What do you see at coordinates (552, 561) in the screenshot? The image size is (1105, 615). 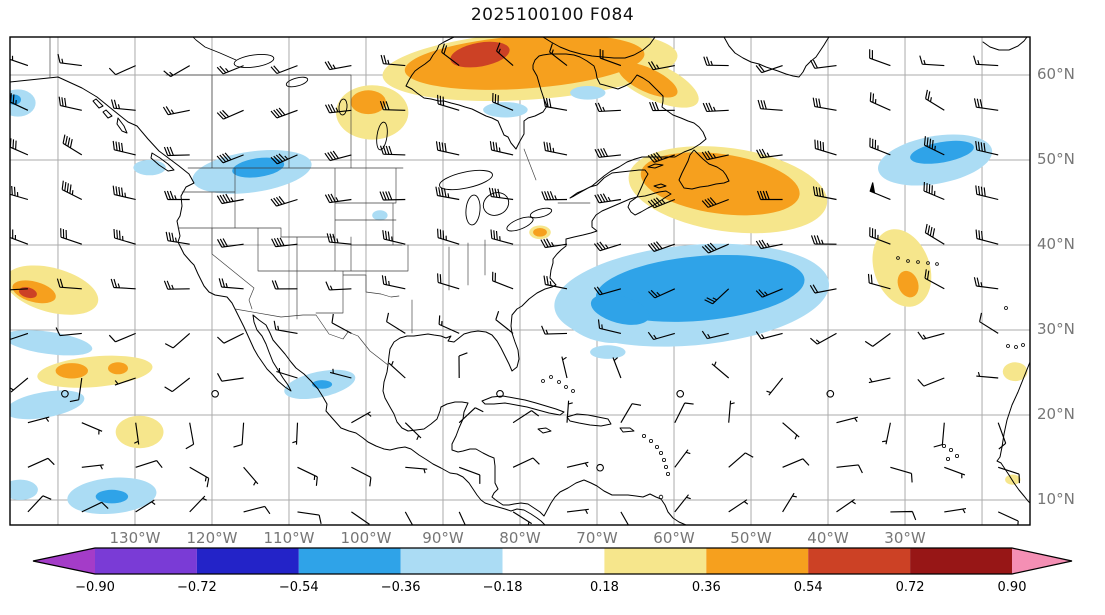 I see `colorbar-outline` at bounding box center [552, 561].